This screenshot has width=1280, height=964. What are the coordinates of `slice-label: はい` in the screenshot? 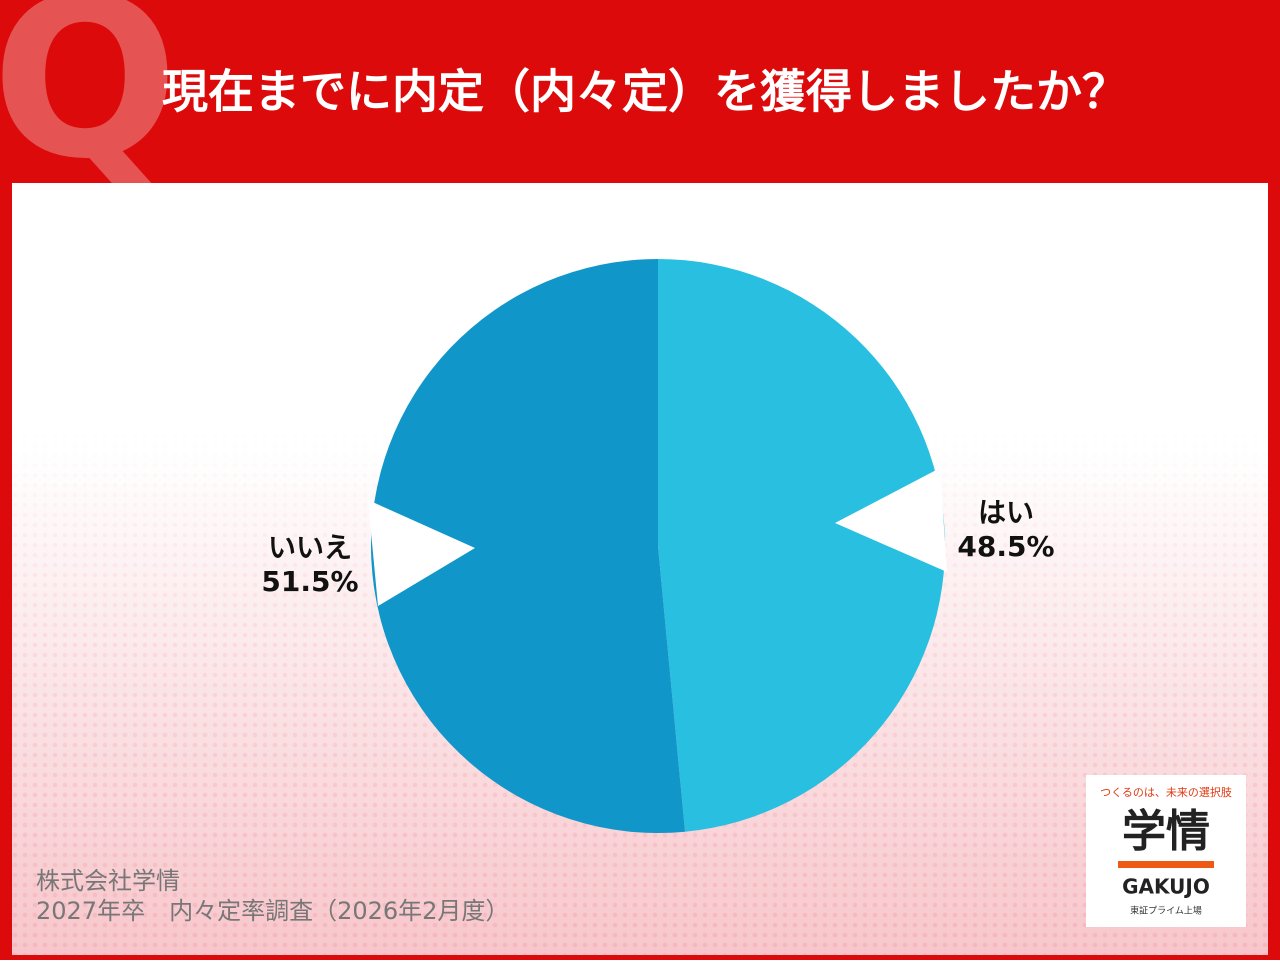 It's located at (1006, 512).